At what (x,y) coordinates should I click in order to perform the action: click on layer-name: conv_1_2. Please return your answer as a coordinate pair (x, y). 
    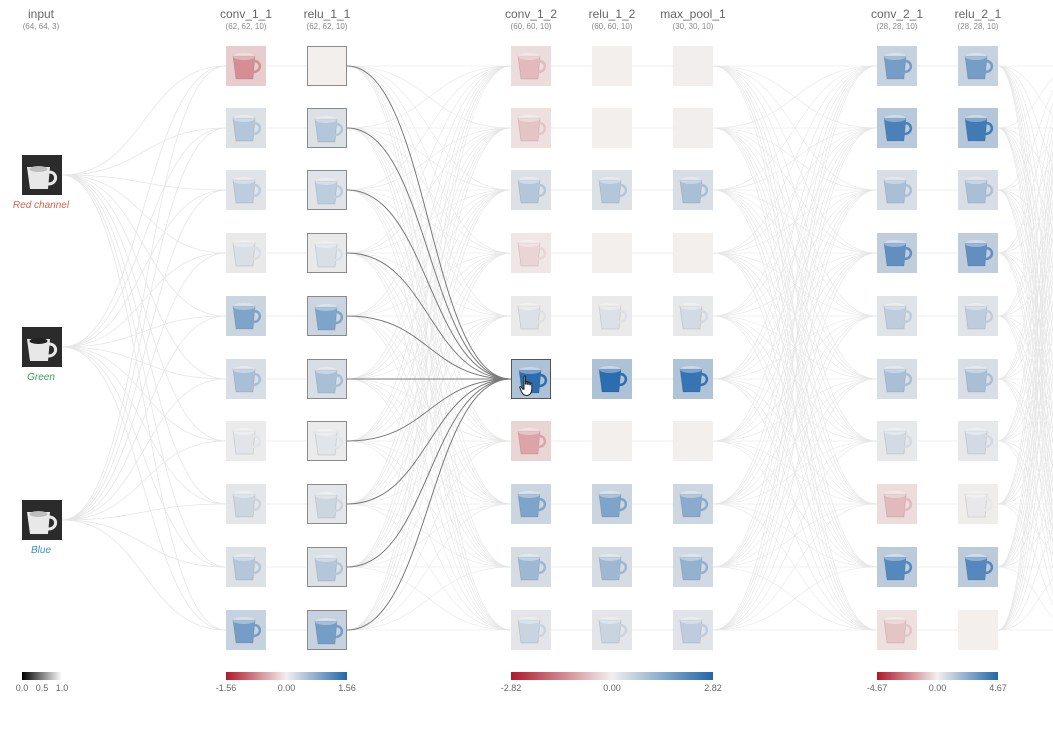
    Looking at the image, I should click on (531, 14).